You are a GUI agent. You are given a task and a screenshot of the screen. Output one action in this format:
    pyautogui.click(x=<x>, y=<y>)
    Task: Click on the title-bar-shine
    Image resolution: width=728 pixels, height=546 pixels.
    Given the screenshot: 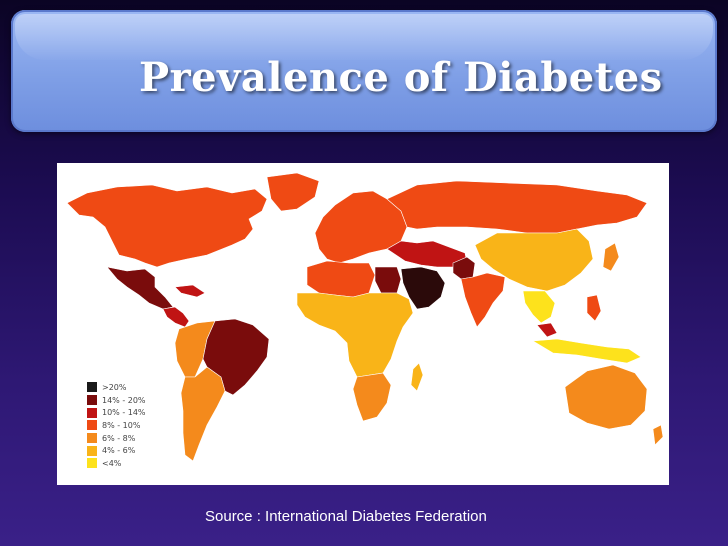 What is the action you would take?
    pyautogui.click(x=364, y=37)
    